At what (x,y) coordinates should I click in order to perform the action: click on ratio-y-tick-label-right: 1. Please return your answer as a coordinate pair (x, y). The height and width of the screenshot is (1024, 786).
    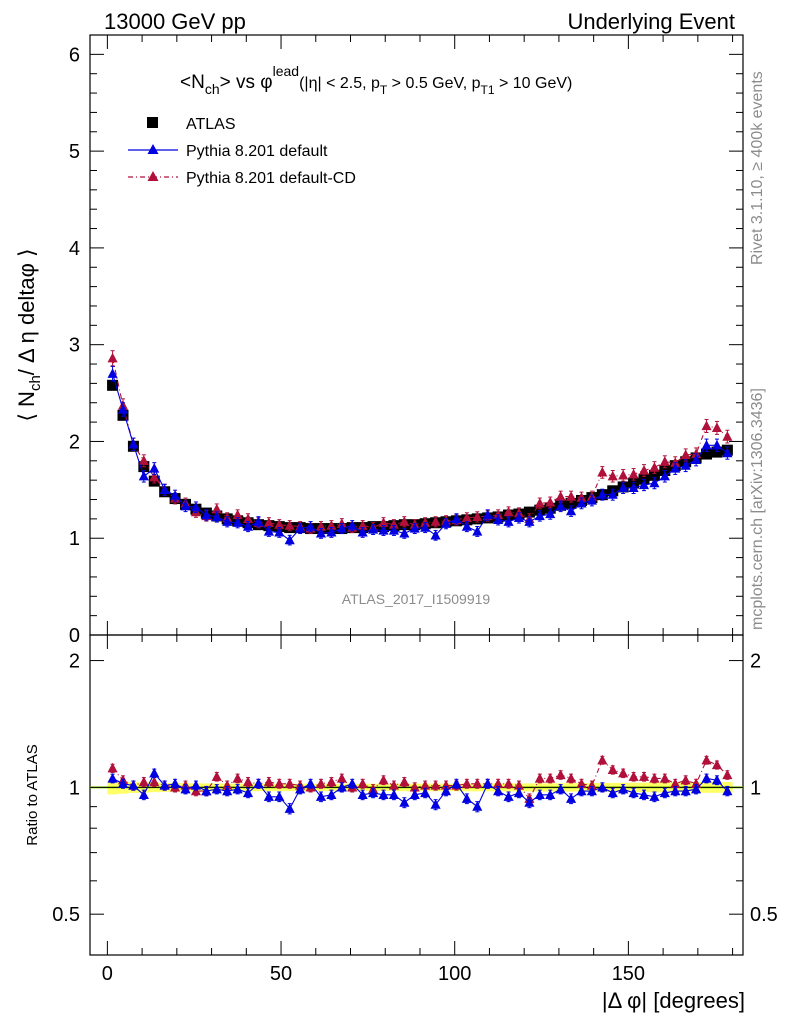
    Looking at the image, I should click on (755, 788).